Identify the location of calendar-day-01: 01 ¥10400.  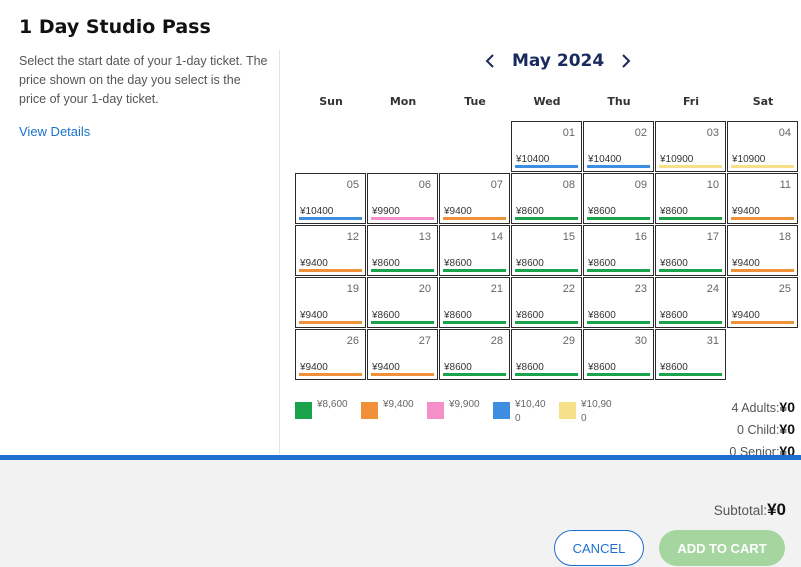
(546, 146).